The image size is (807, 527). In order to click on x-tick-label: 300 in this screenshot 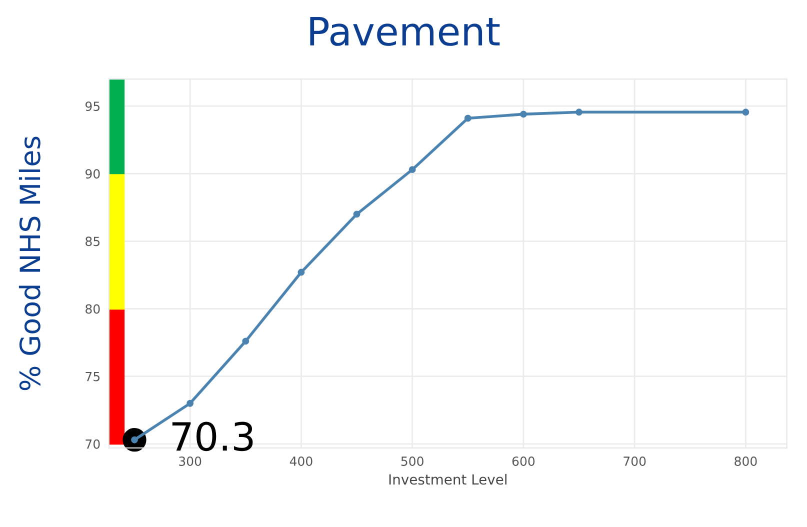, I will do `click(190, 461)`.